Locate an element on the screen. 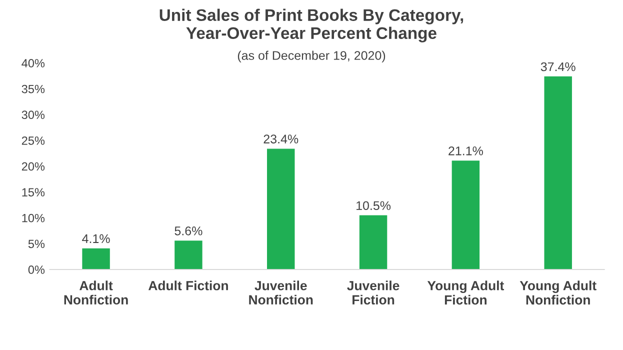  y-tick-label: 10% is located at coordinates (33, 218).